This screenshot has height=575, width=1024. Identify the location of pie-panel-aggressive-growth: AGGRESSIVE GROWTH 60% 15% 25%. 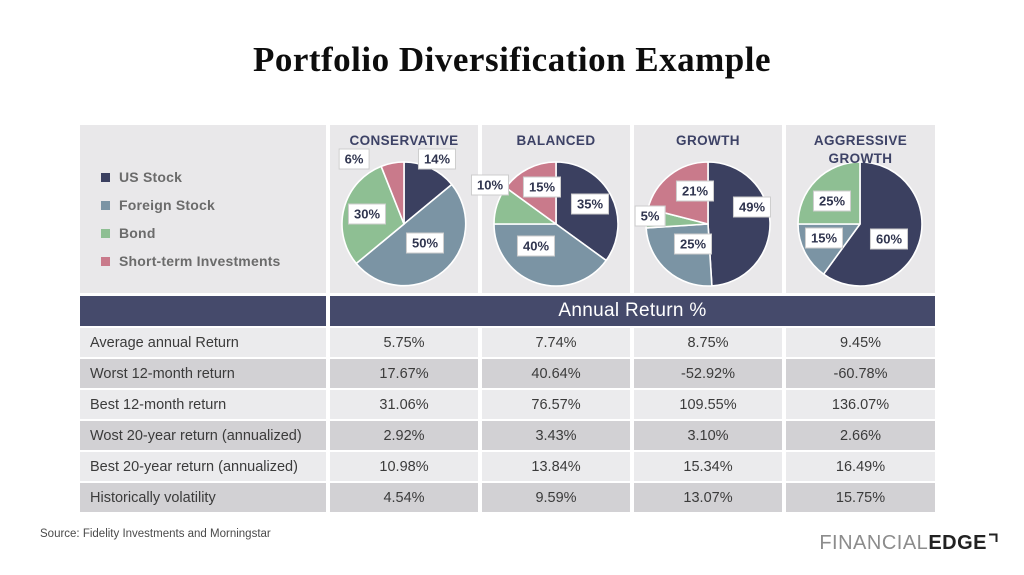
(860, 209).